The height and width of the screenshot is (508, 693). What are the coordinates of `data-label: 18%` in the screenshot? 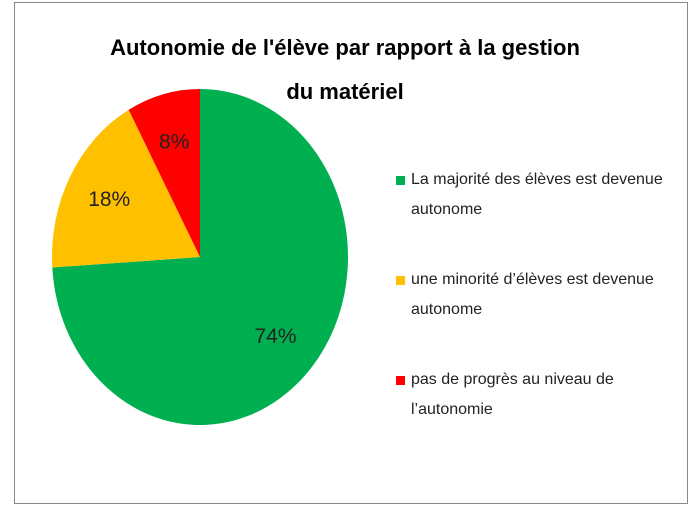 It's located at (109, 199).